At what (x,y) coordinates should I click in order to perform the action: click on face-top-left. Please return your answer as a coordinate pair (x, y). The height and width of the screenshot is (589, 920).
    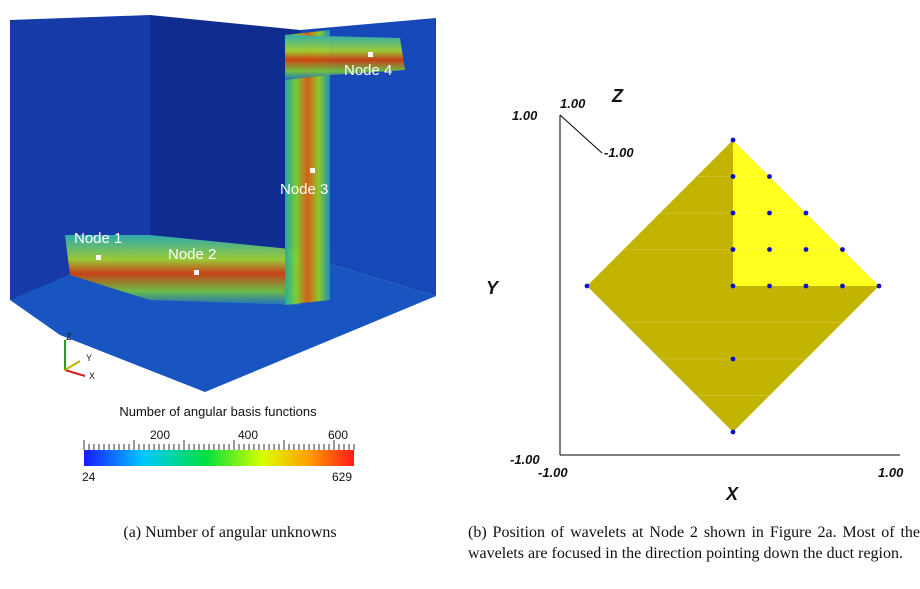
    Looking at the image, I should click on (660, 213).